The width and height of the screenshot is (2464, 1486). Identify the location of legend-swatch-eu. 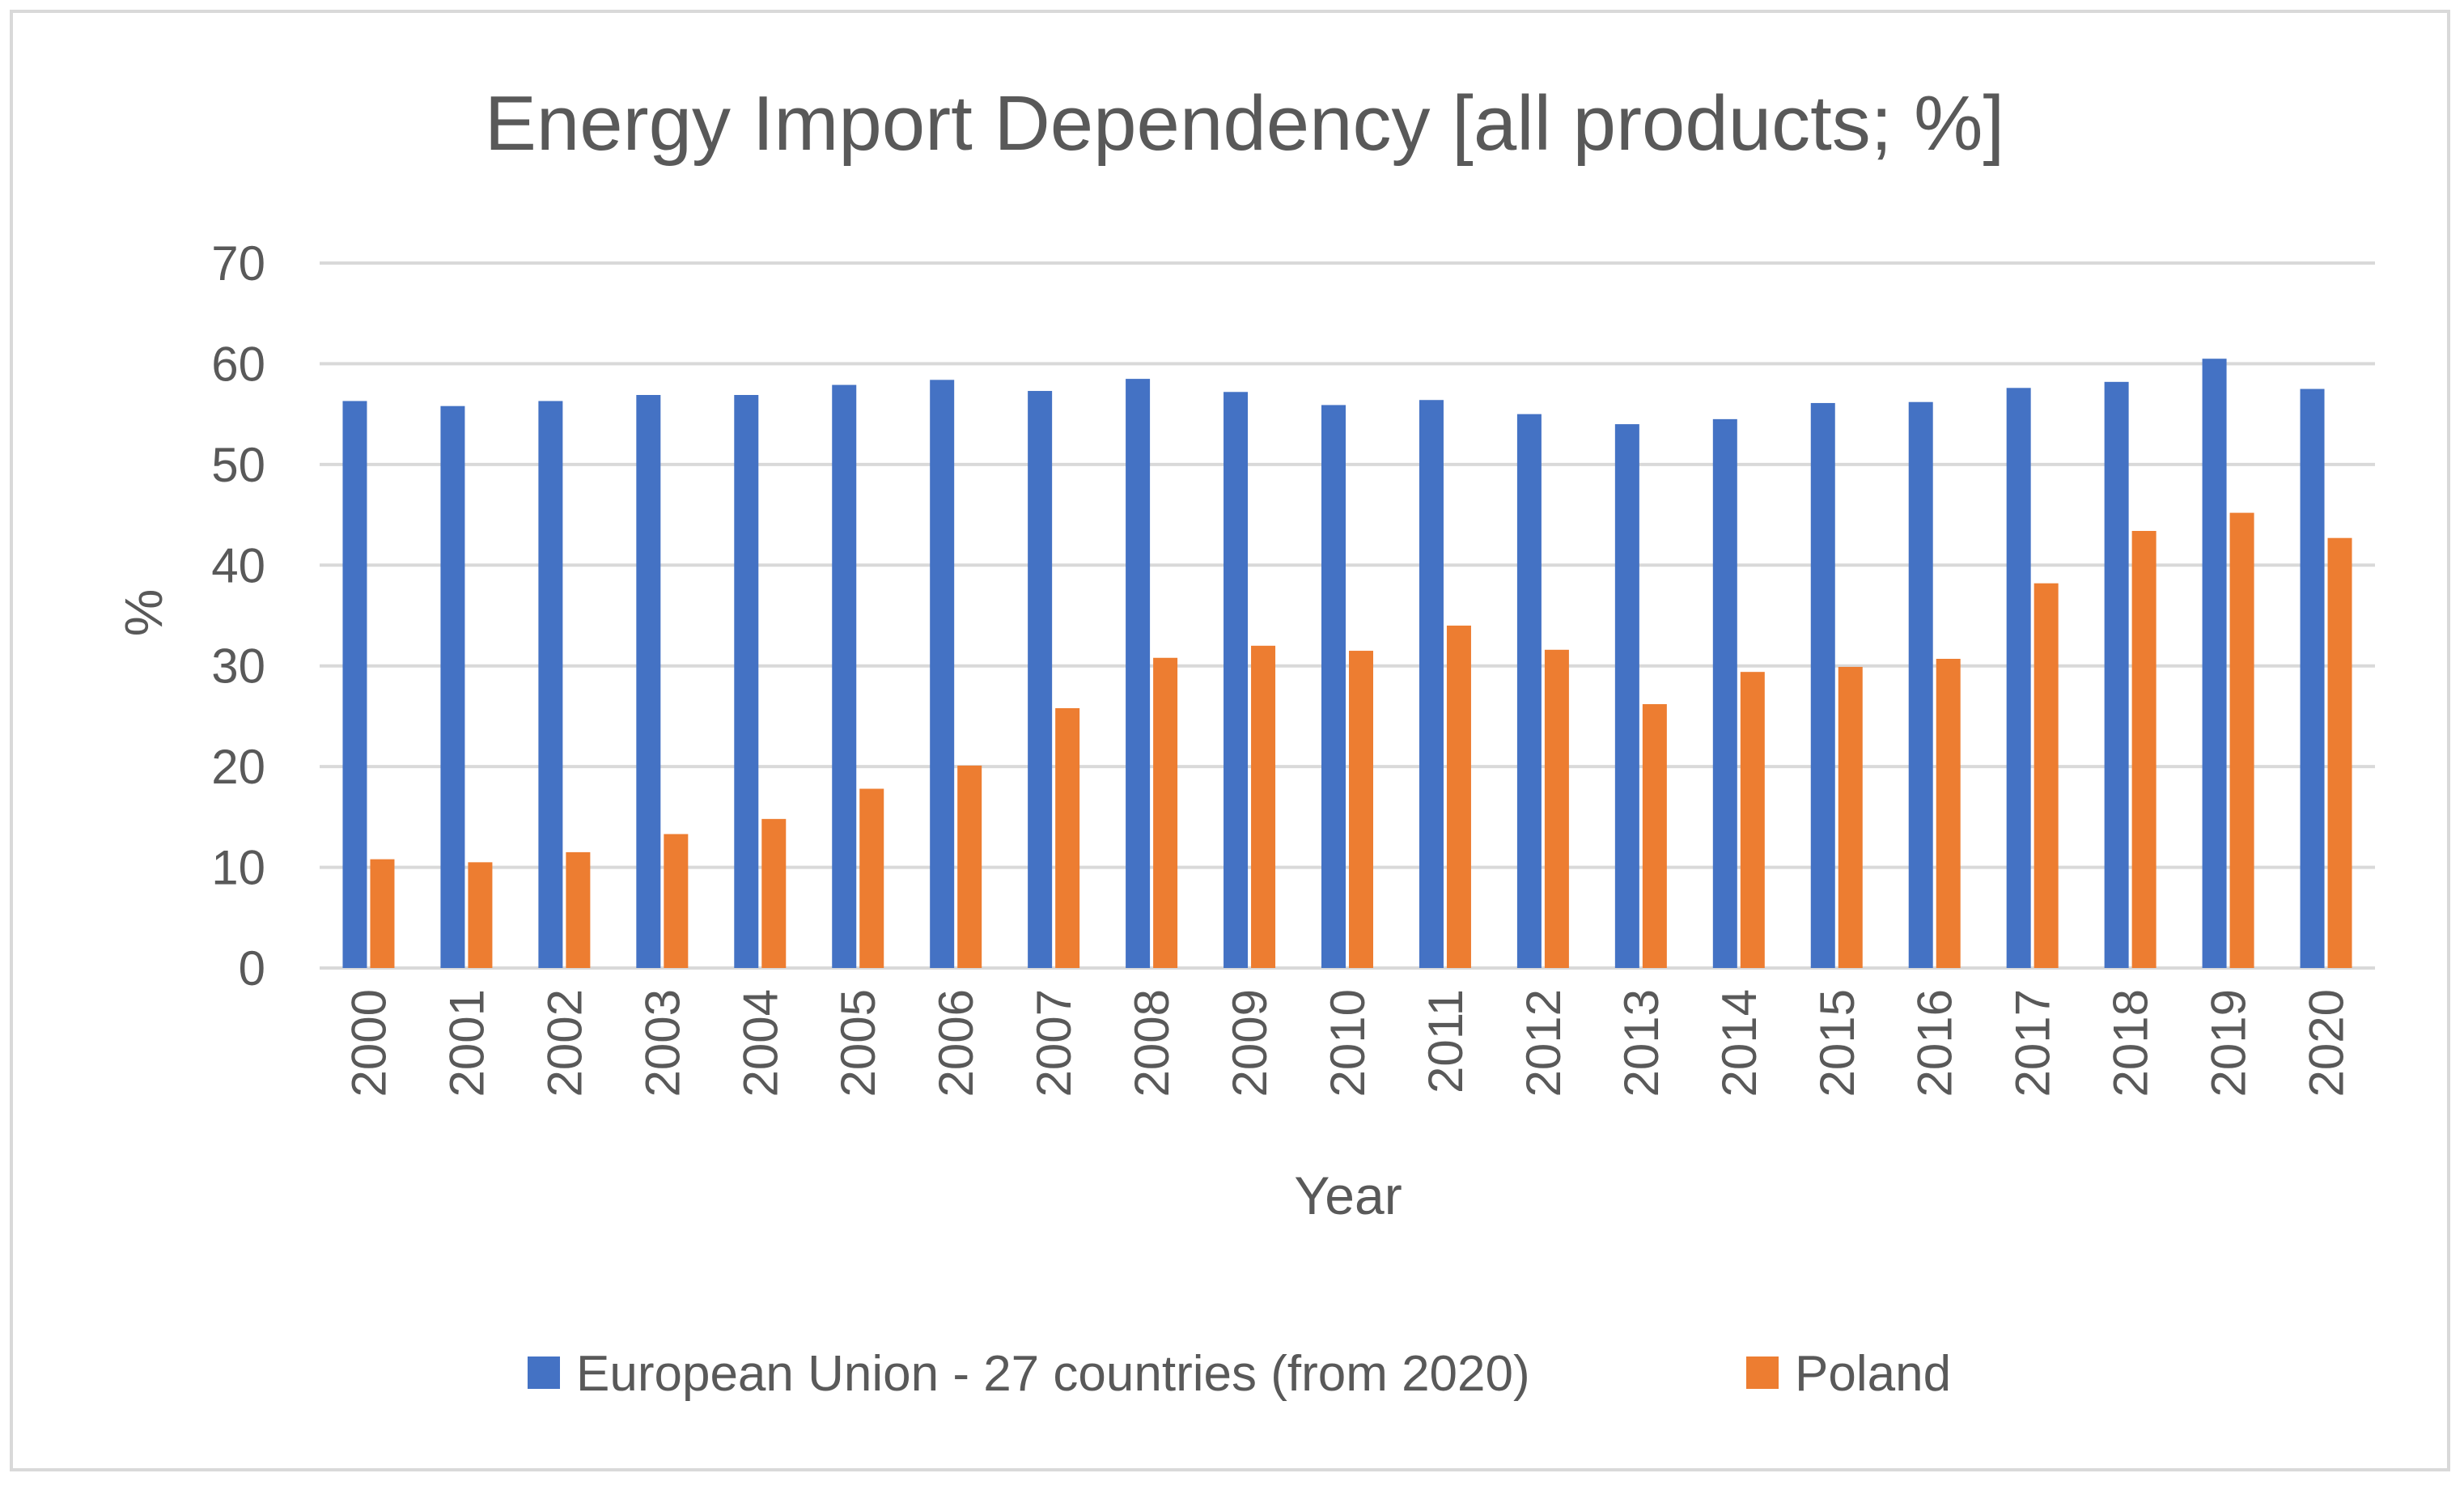
(544, 1373).